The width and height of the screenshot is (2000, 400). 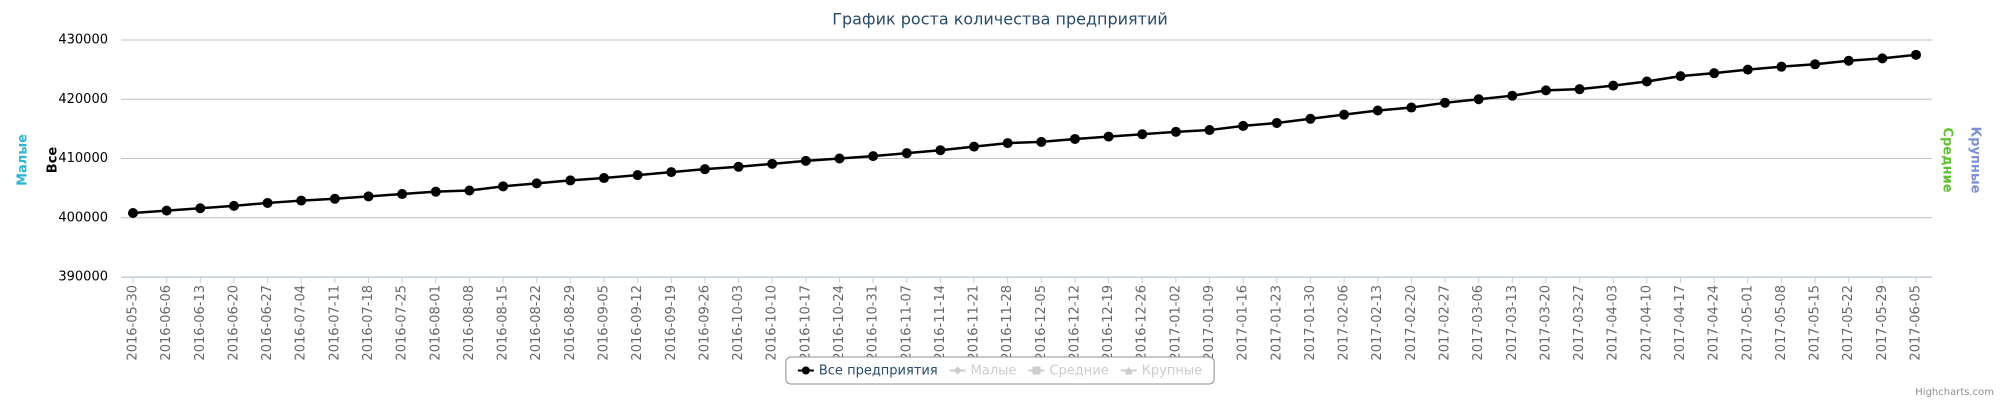 What do you see at coordinates (1172, 371) in the screenshot?
I see `legend-label: Крупные` at bounding box center [1172, 371].